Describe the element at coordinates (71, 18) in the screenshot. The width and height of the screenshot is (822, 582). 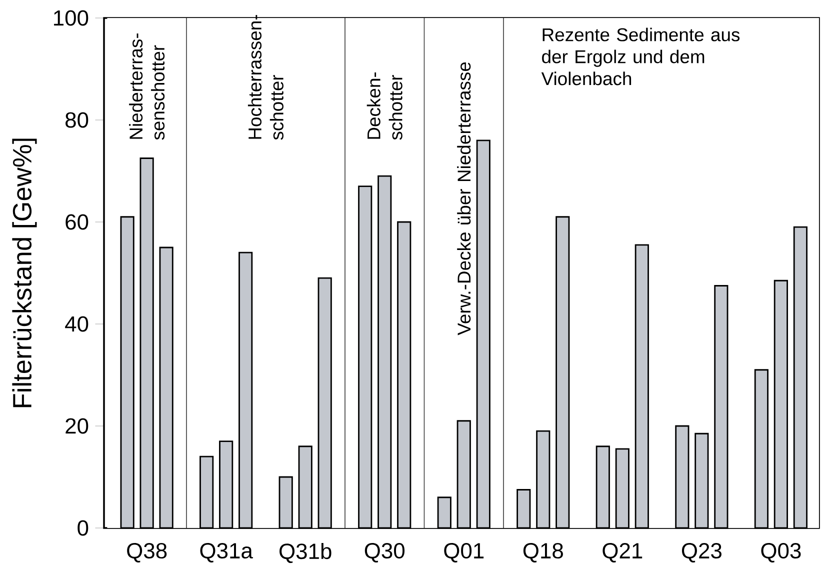
I see `y-tick-label: 100` at that location.